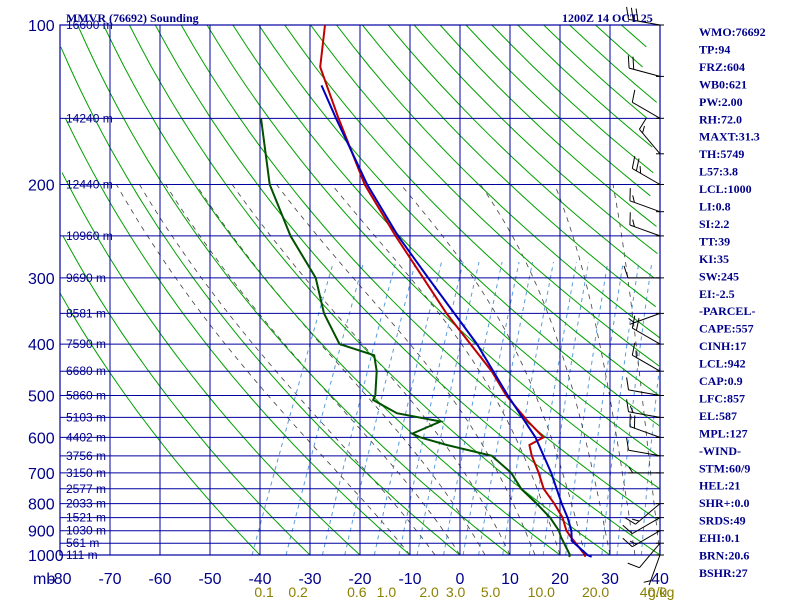  What do you see at coordinates (86, 371) in the screenshot?
I see `height-label: 6680 m` at bounding box center [86, 371].